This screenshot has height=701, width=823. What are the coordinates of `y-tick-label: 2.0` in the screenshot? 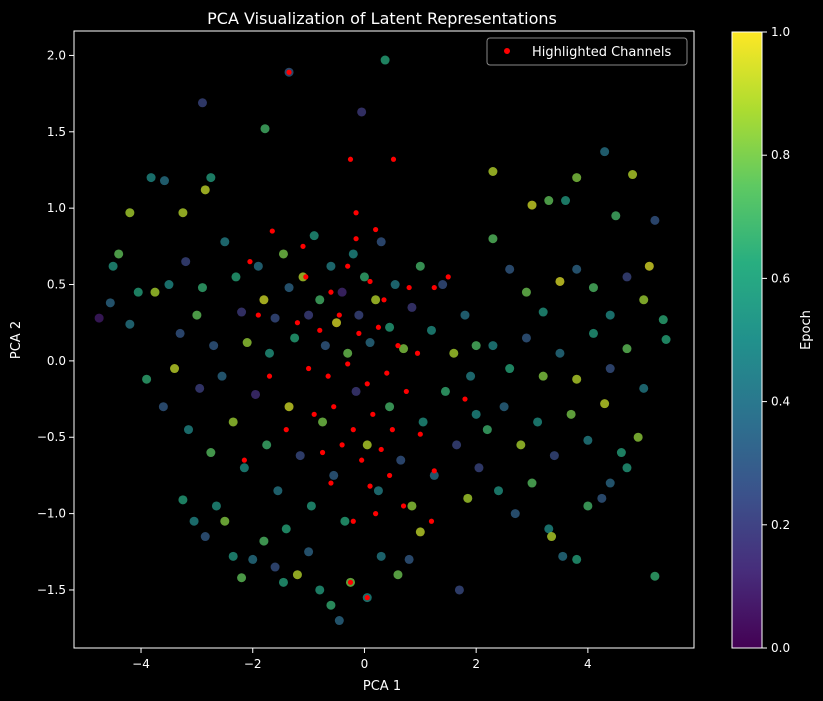 It's located at (56, 55).